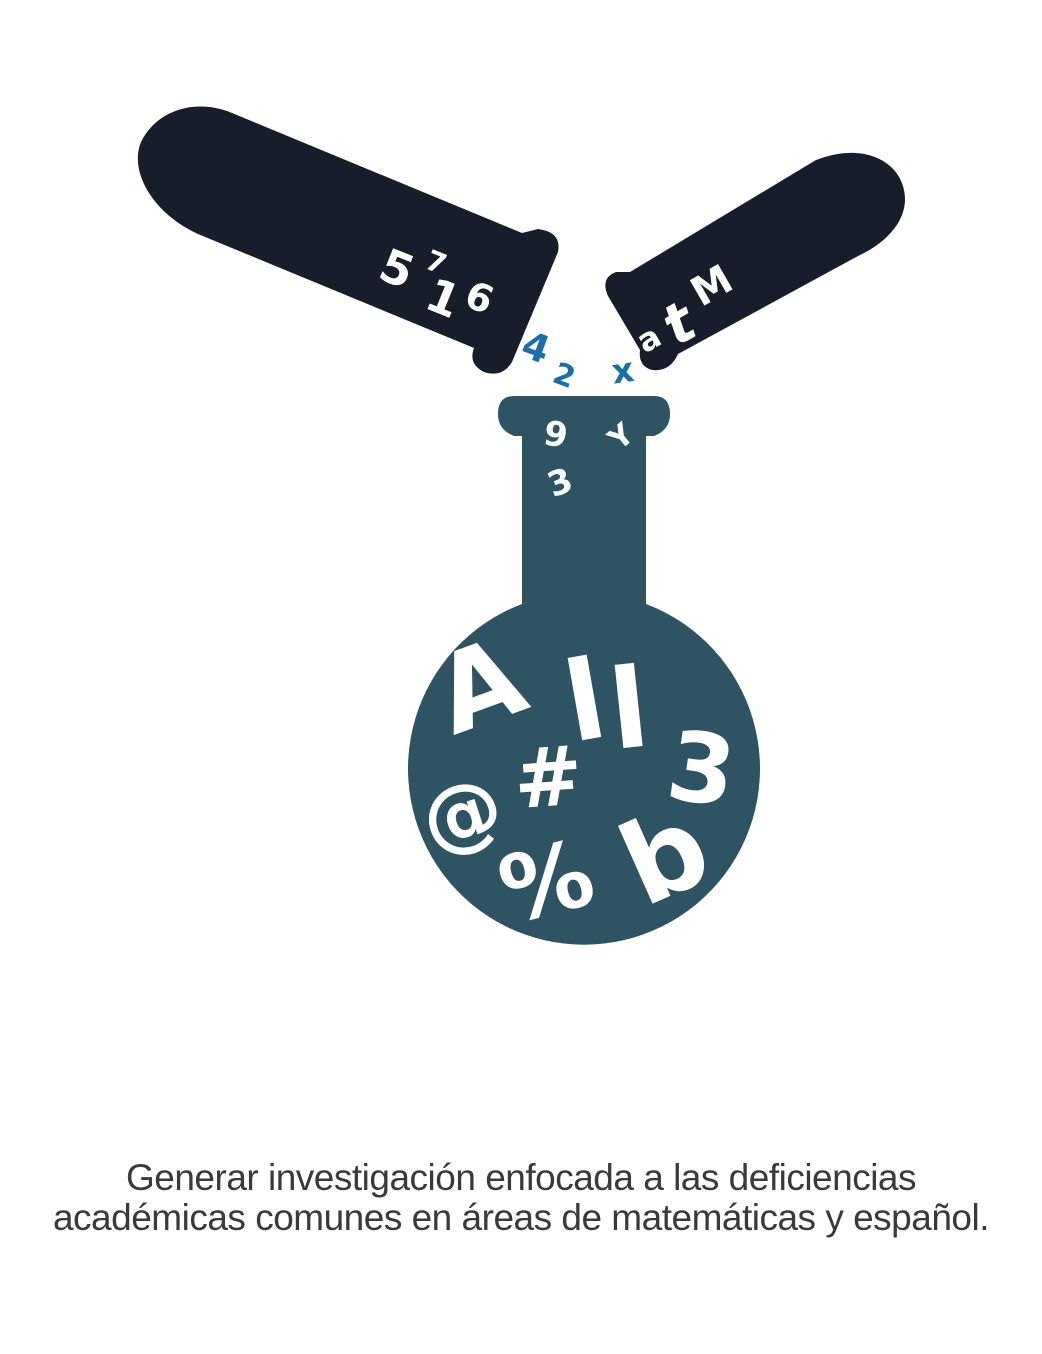 This screenshot has height=1354, width=1042. Describe the element at coordinates (622, 371) in the screenshot. I see `falling-glyph: x` at that location.